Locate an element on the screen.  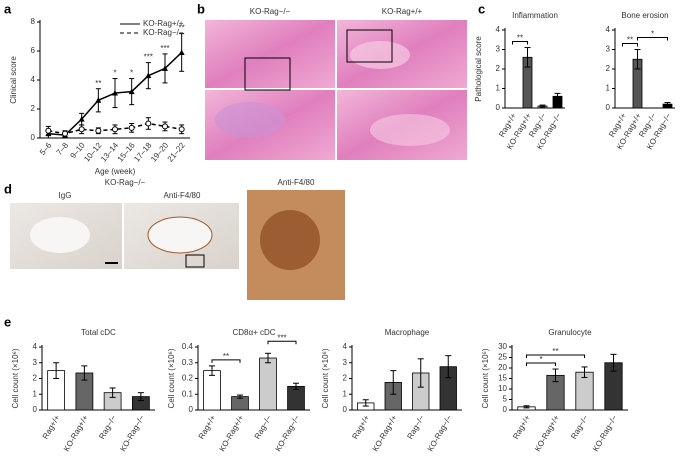
chart-title: Bone erosion is located at coordinates (644, 15).